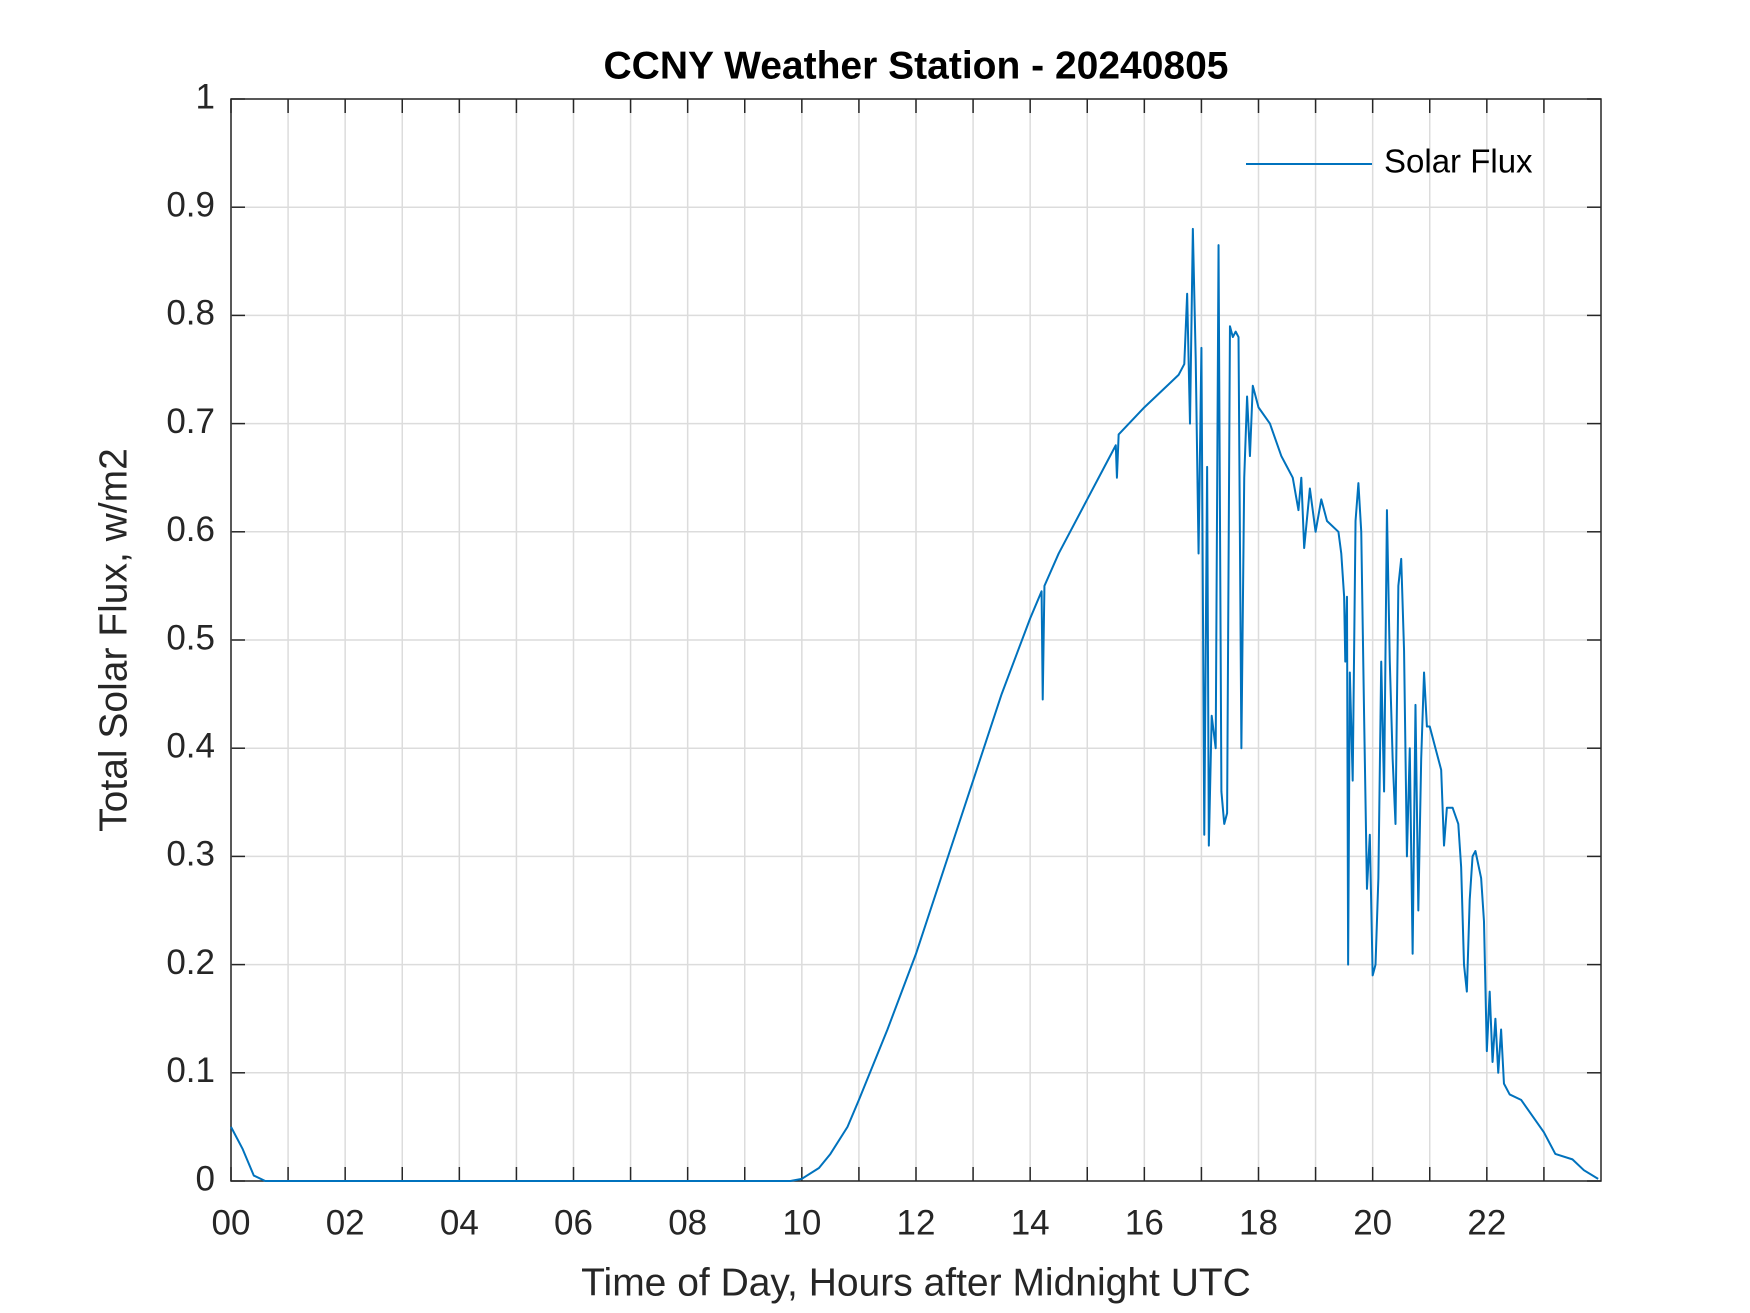 The width and height of the screenshot is (1750, 1313). Describe the element at coordinates (190, 421) in the screenshot. I see `y-tick-label: 0.7` at that location.